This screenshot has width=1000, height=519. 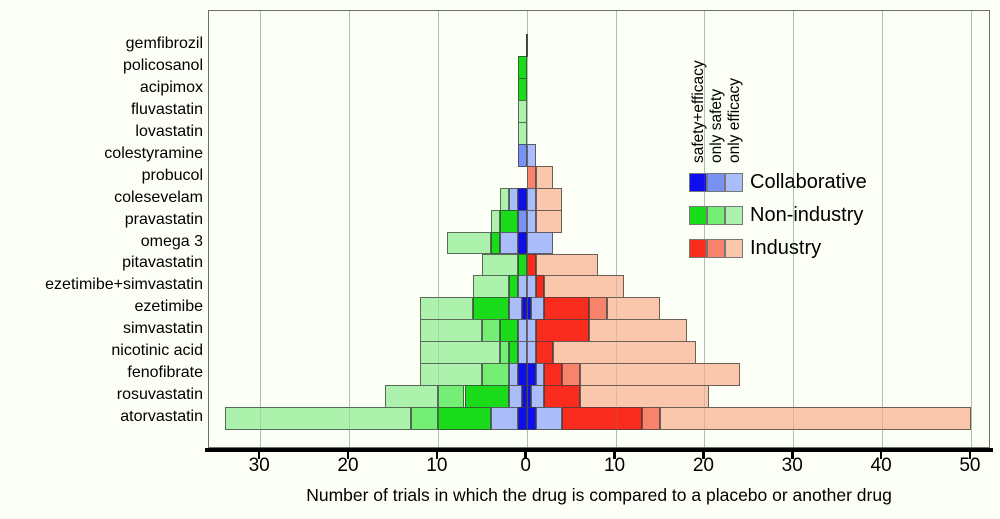 I want to click on bar-omega 3-left-N-se, so click(x=496, y=243).